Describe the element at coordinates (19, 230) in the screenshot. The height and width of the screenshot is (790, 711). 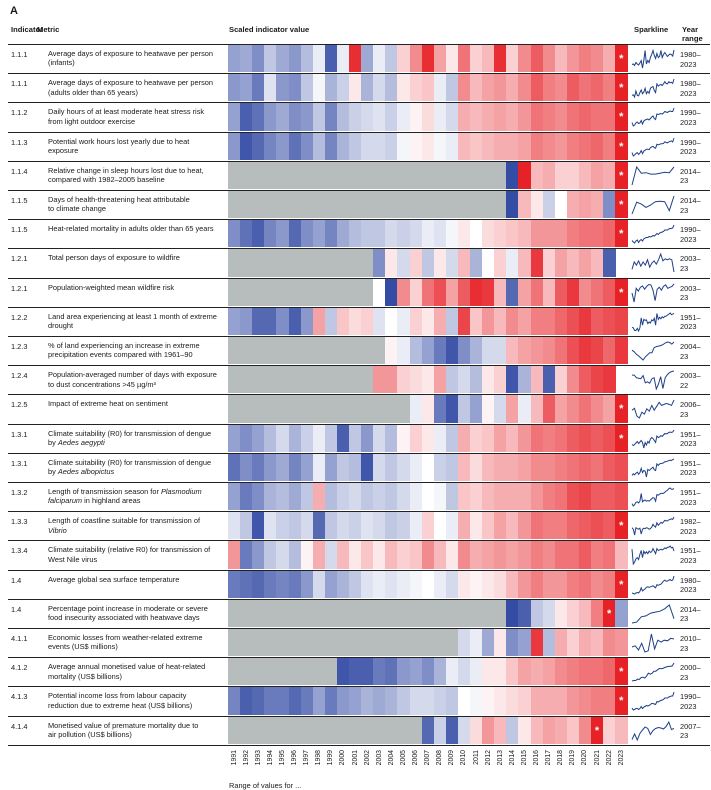
I see `indicator-code: 1.1.5` at that location.